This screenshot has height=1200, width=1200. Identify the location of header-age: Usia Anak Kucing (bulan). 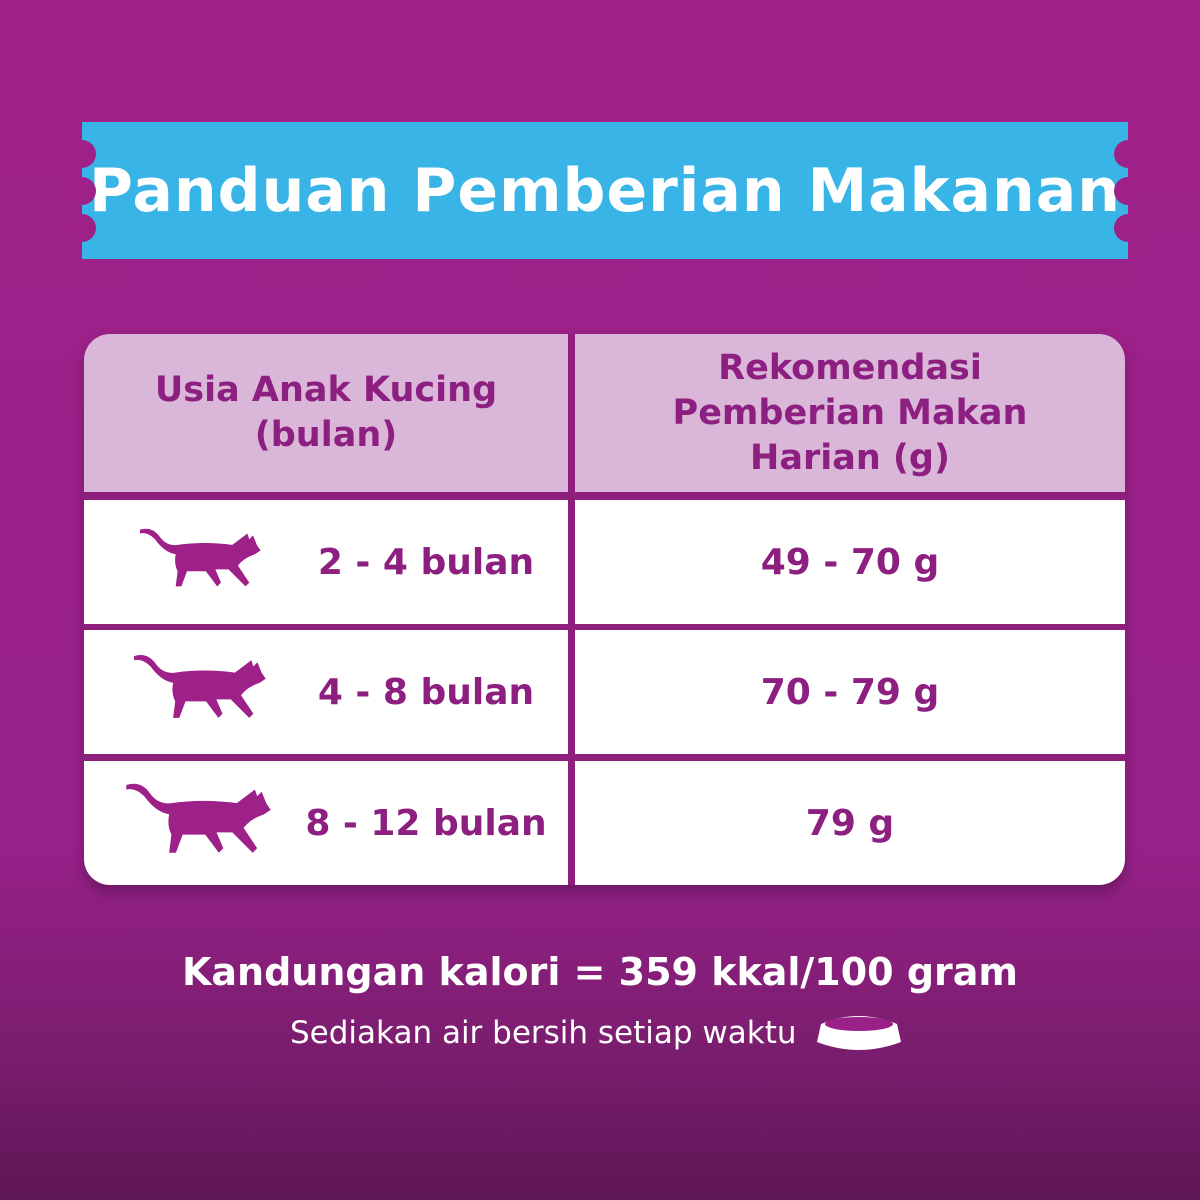
(326, 413).